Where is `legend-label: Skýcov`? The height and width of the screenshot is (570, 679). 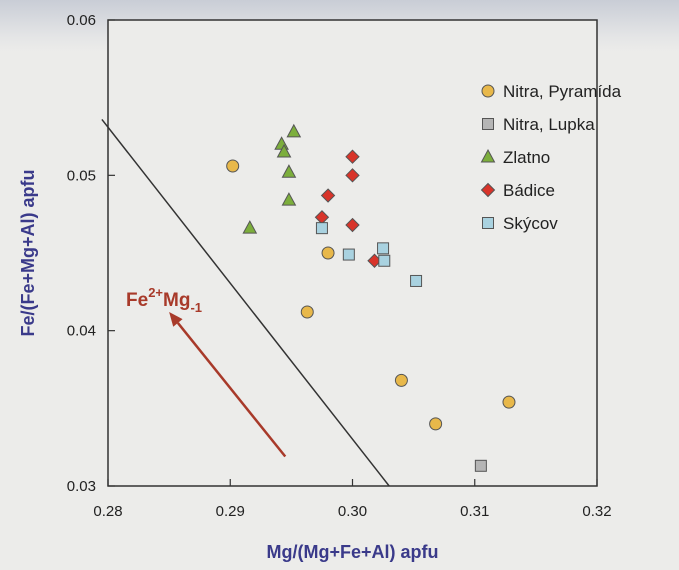
legend-label: Skýcov is located at coordinates (530, 223).